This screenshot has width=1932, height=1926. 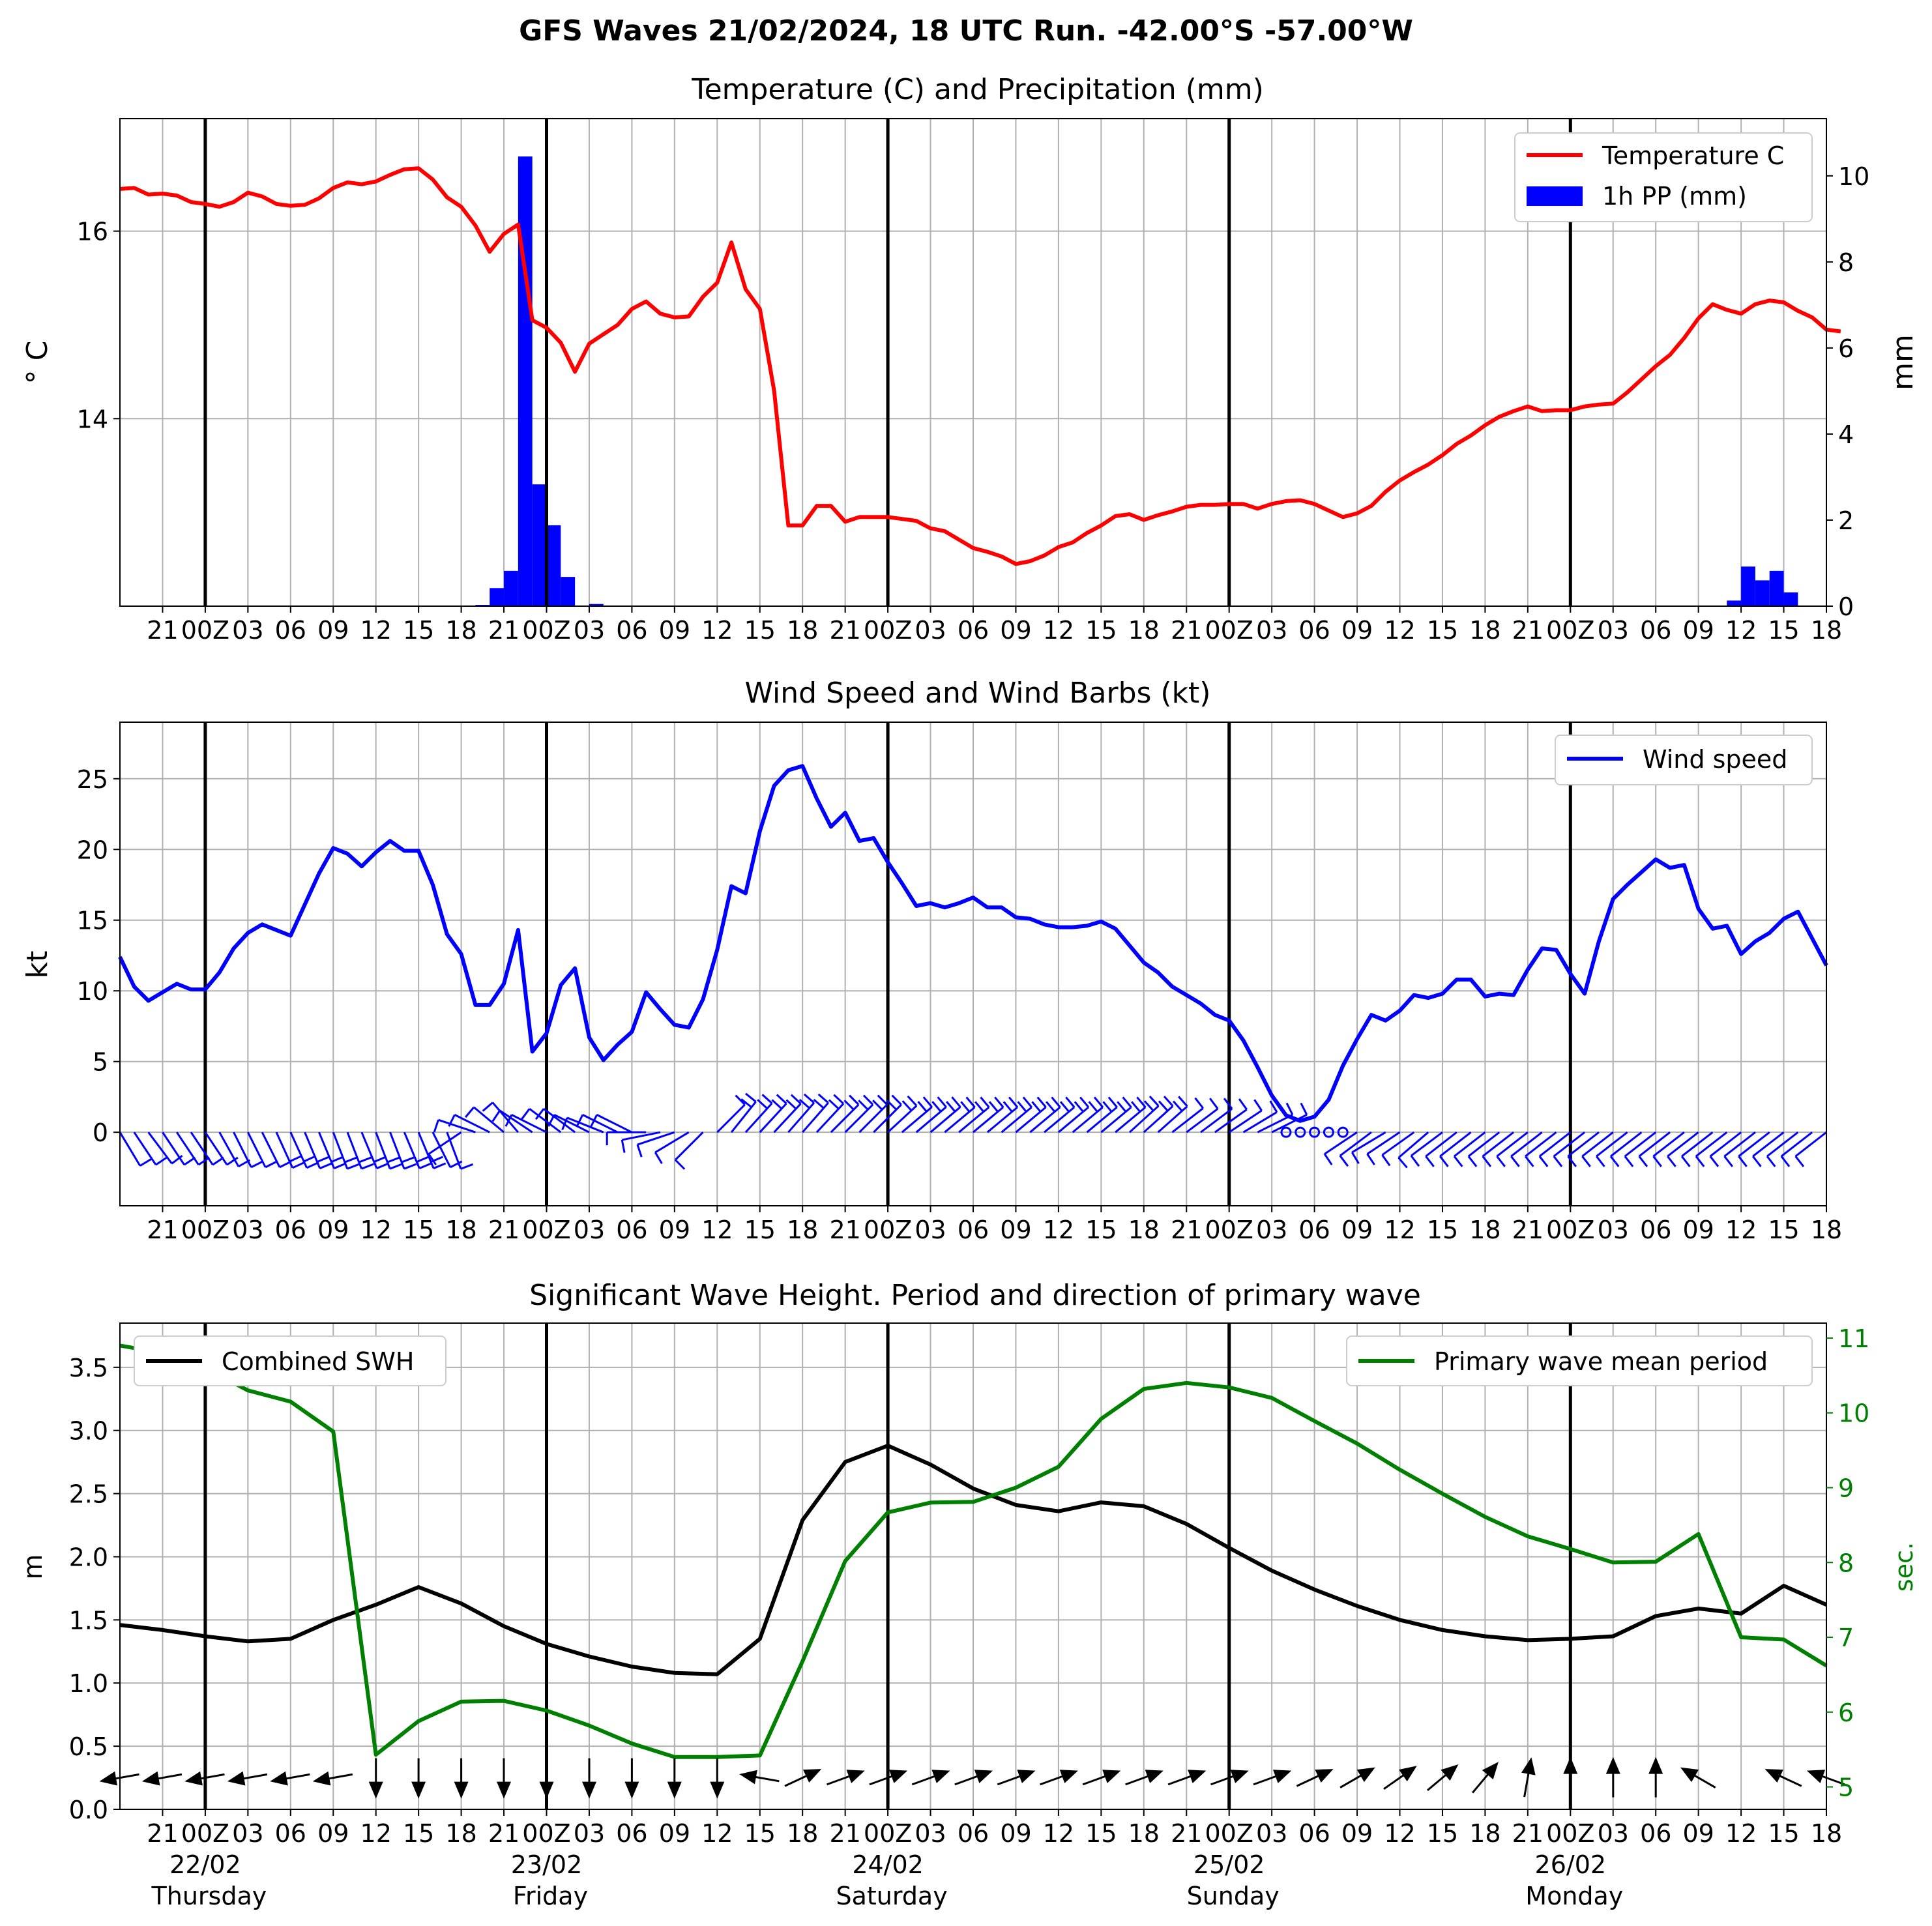 What do you see at coordinates (1846, 1488) in the screenshot?
I see `y-right-tick-label: 9` at bounding box center [1846, 1488].